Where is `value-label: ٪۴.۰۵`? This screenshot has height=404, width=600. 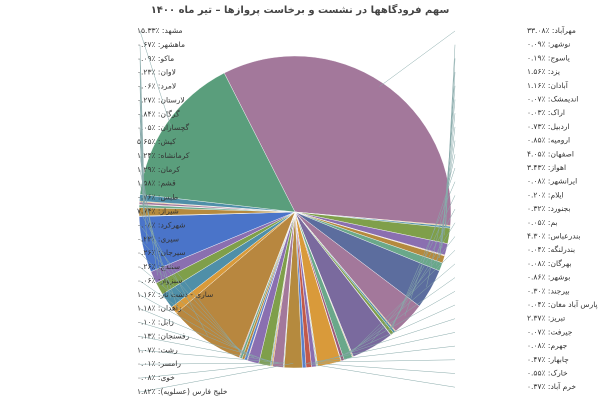
value-label: ٪۴.۰۵ is located at coordinates (536, 153).